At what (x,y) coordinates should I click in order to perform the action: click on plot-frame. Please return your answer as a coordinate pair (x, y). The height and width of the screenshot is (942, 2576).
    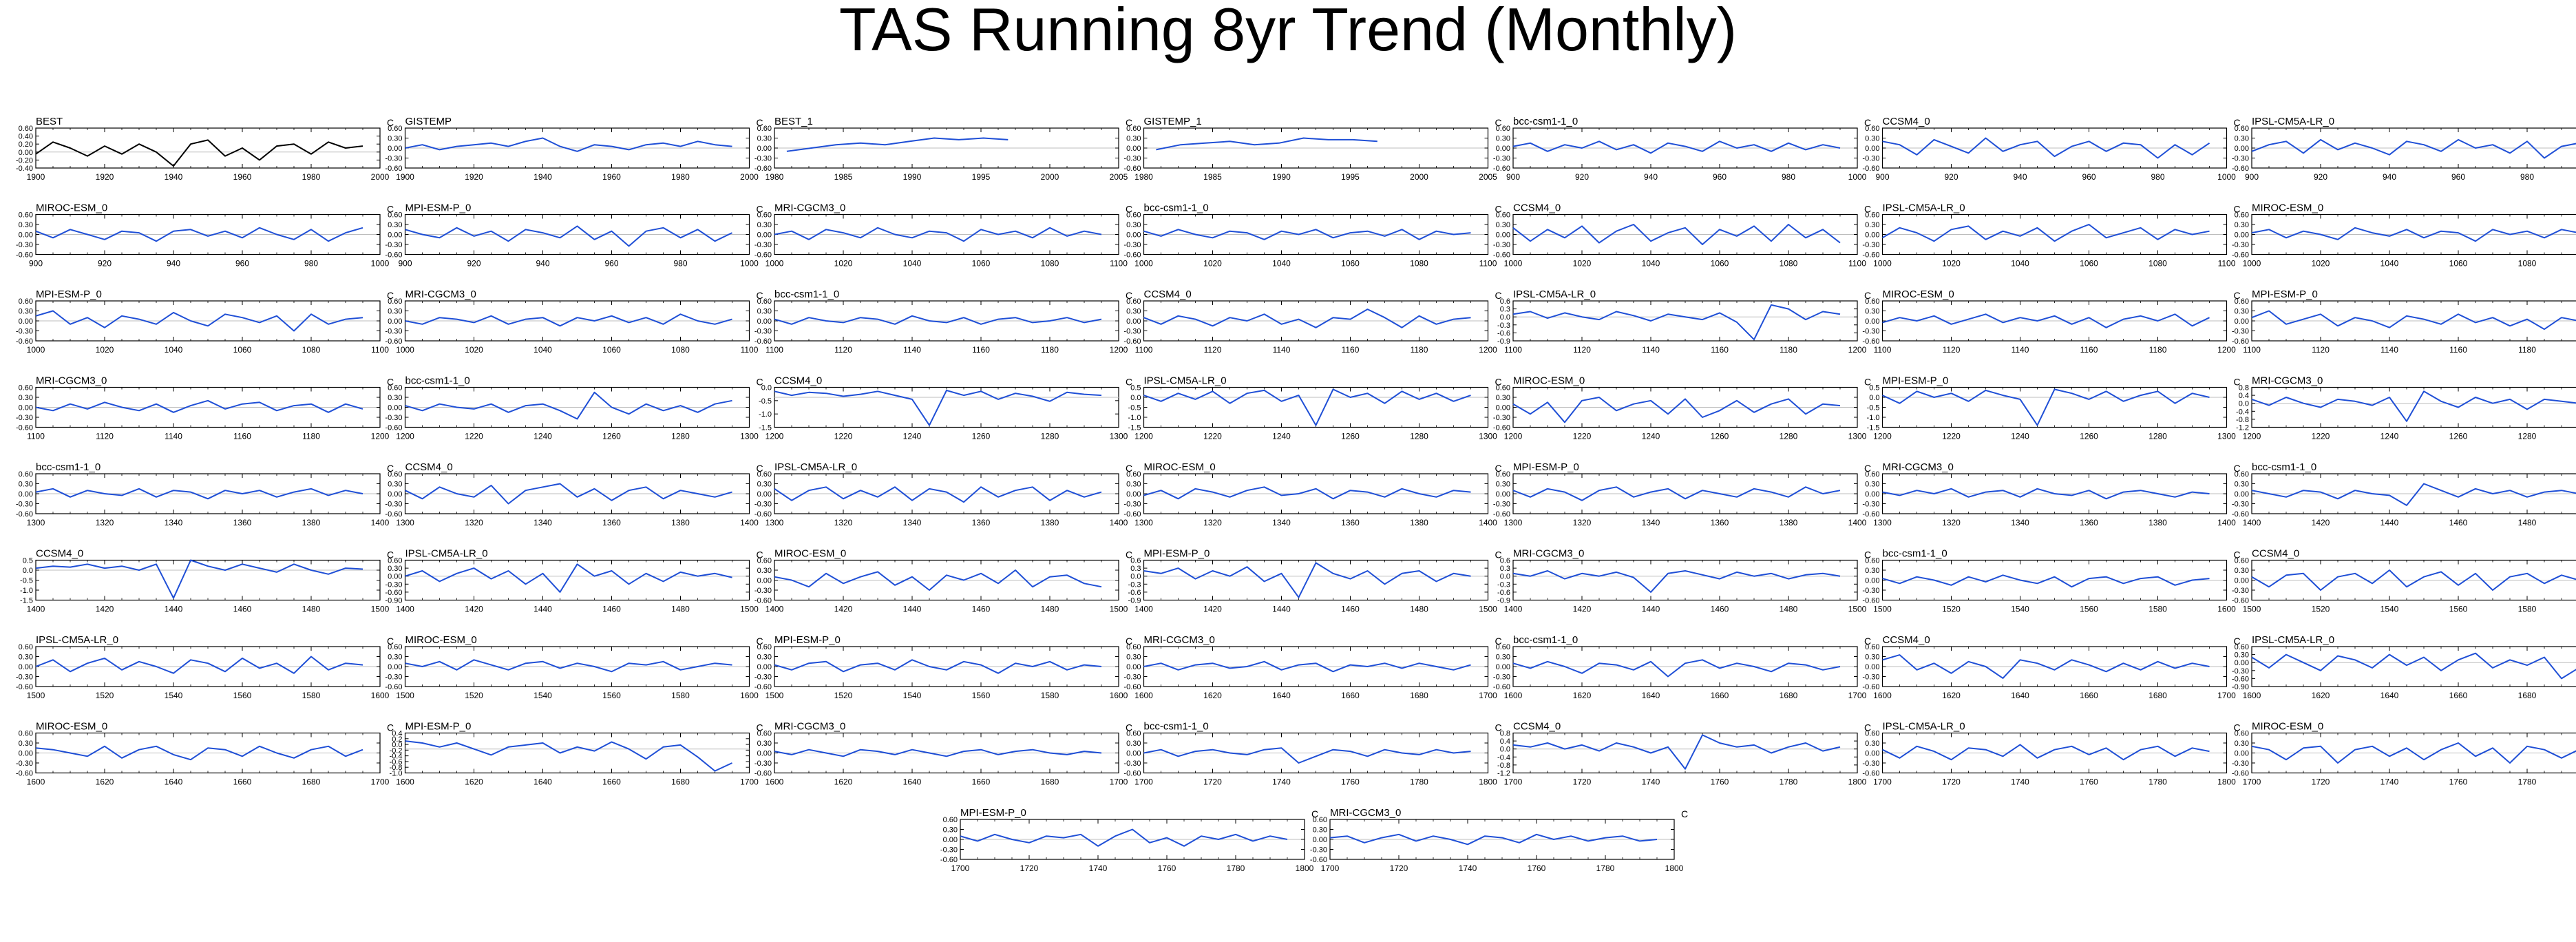
    Looking at the image, I should click on (1685, 753).